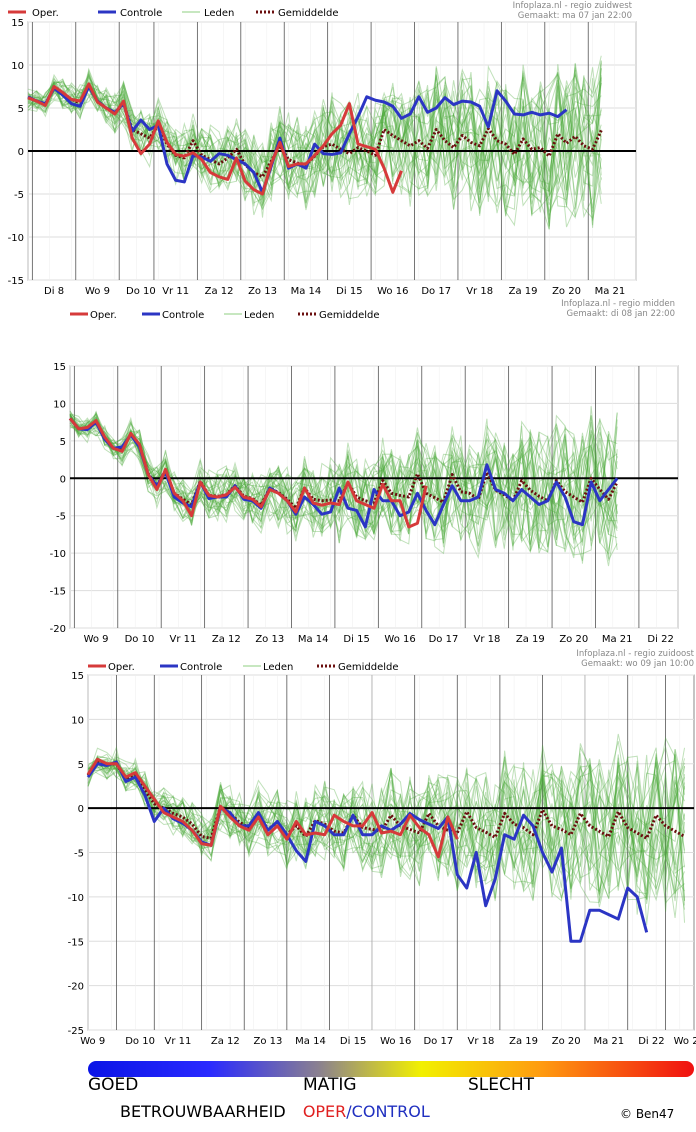 The height and width of the screenshot is (1132, 696). I want to click on slecht-label: SLECHT, so click(501, 1085).